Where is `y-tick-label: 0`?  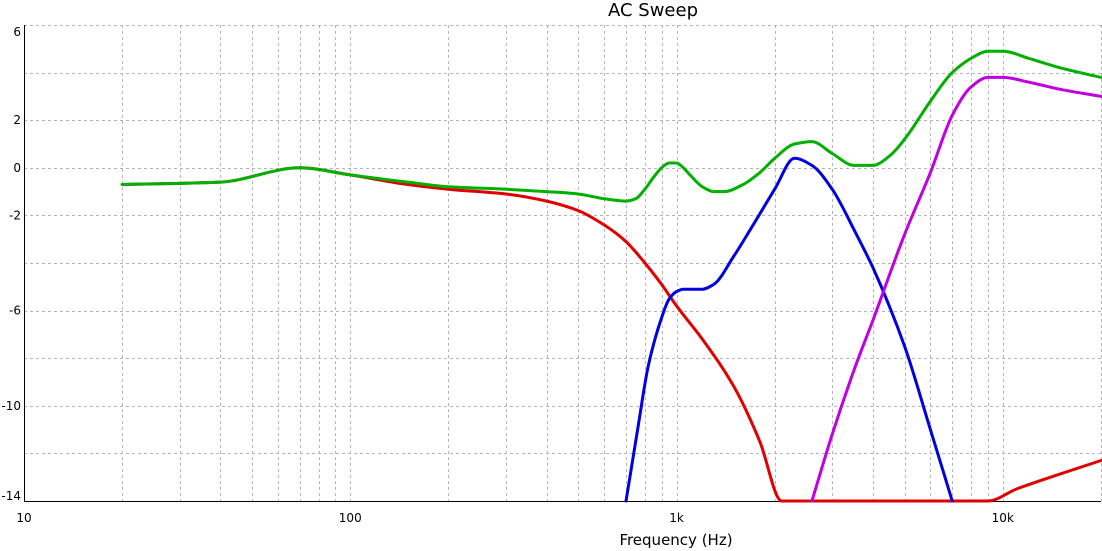
y-tick-label: 0 is located at coordinates (17, 168).